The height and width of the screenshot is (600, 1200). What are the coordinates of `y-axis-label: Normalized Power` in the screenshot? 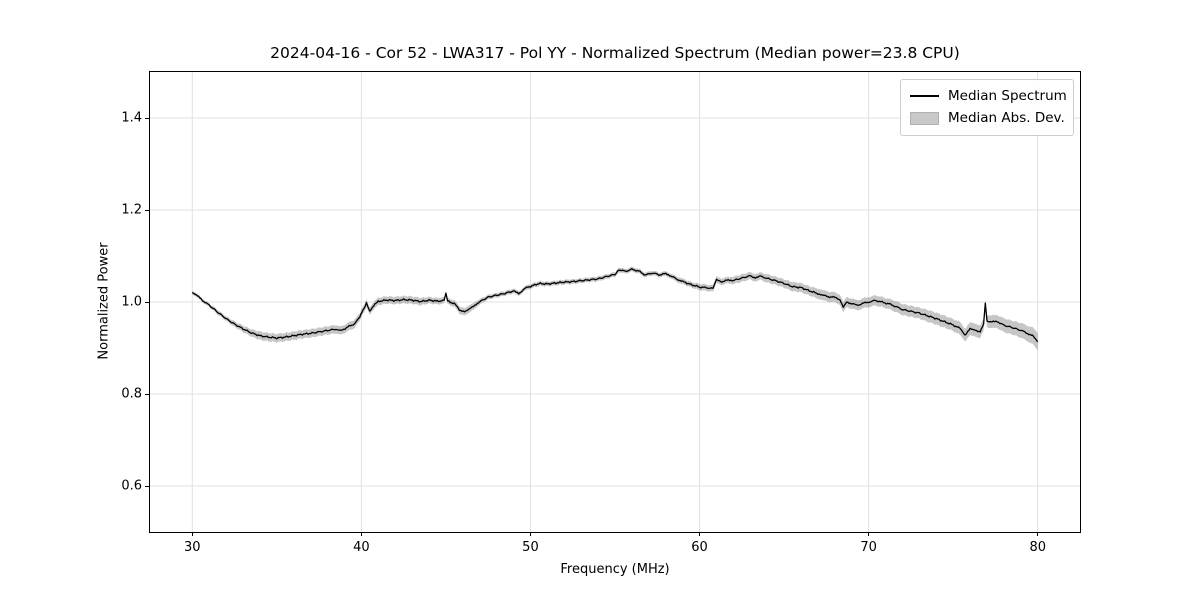 It's located at (104, 301).